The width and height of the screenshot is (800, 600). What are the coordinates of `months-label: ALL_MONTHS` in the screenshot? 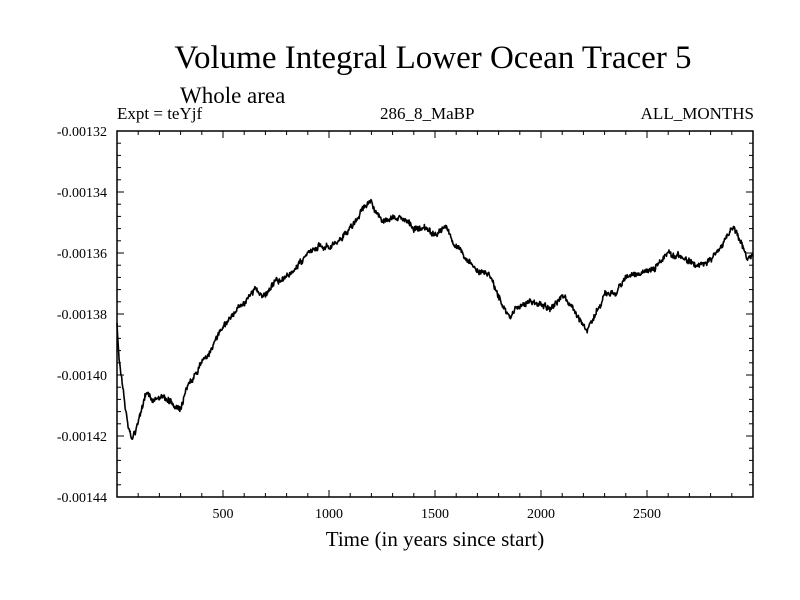 It's located at (697, 113).